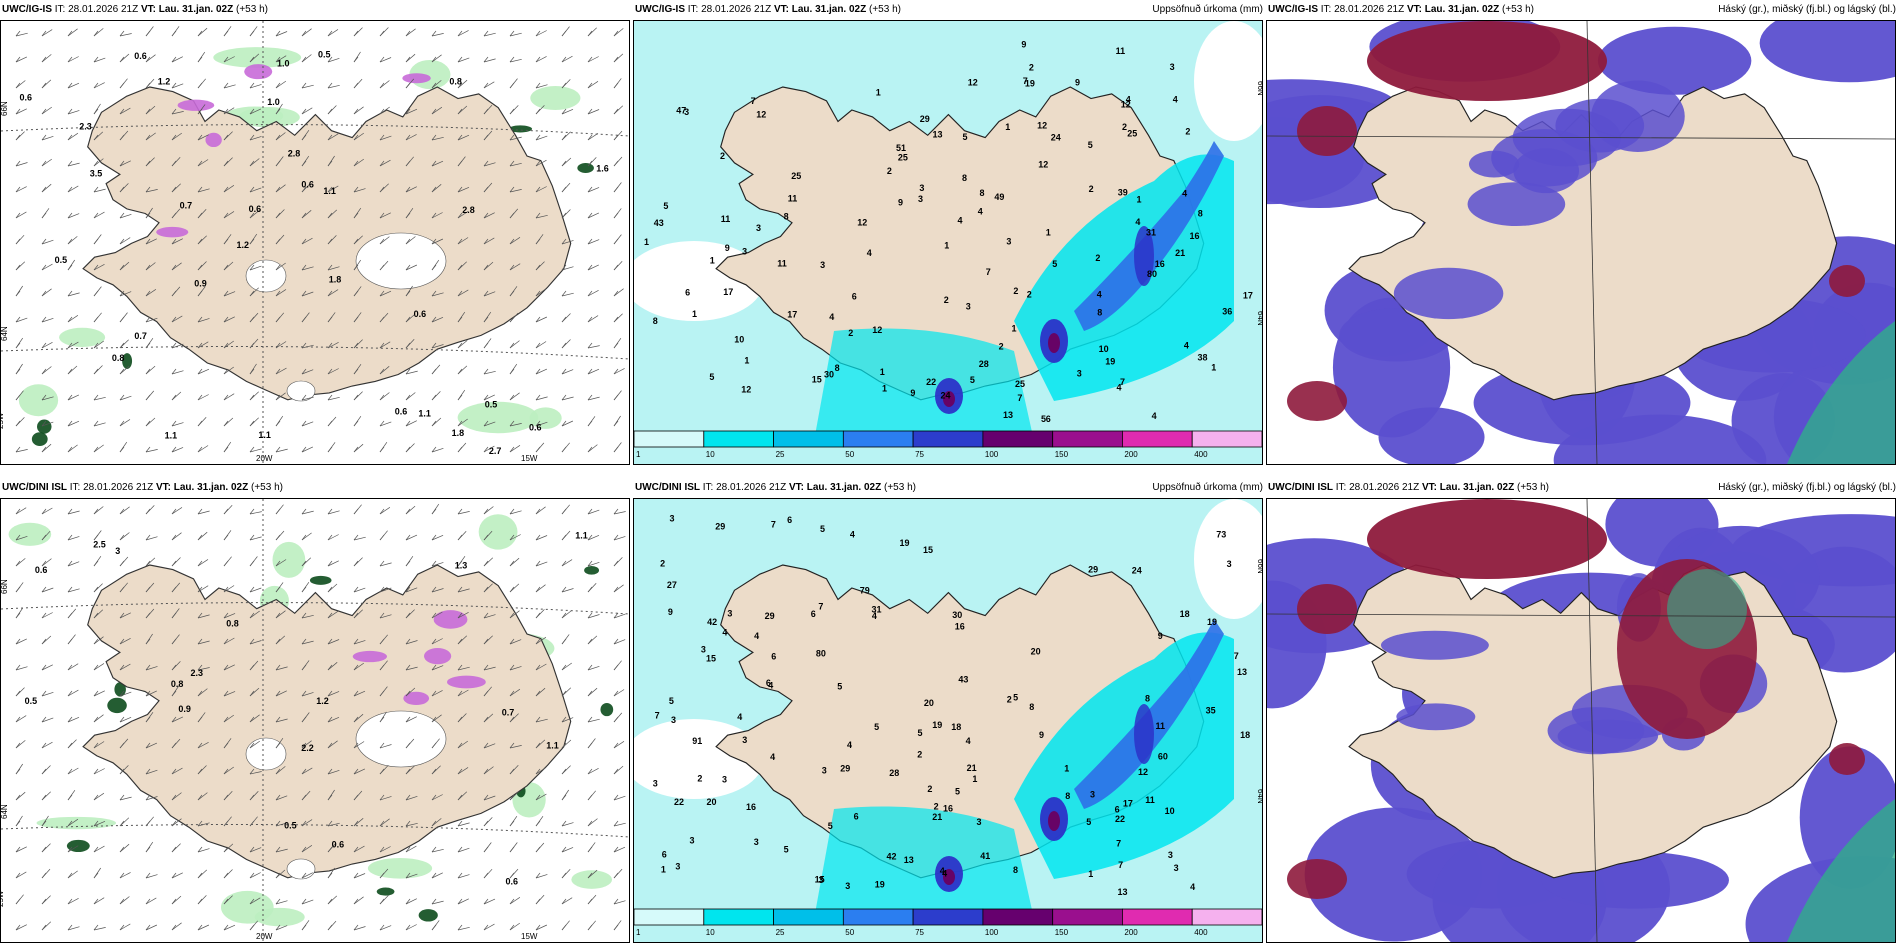 This screenshot has width=1900, height=950. What do you see at coordinates (428, 915) in the screenshot?
I see `precip-core` at bounding box center [428, 915].